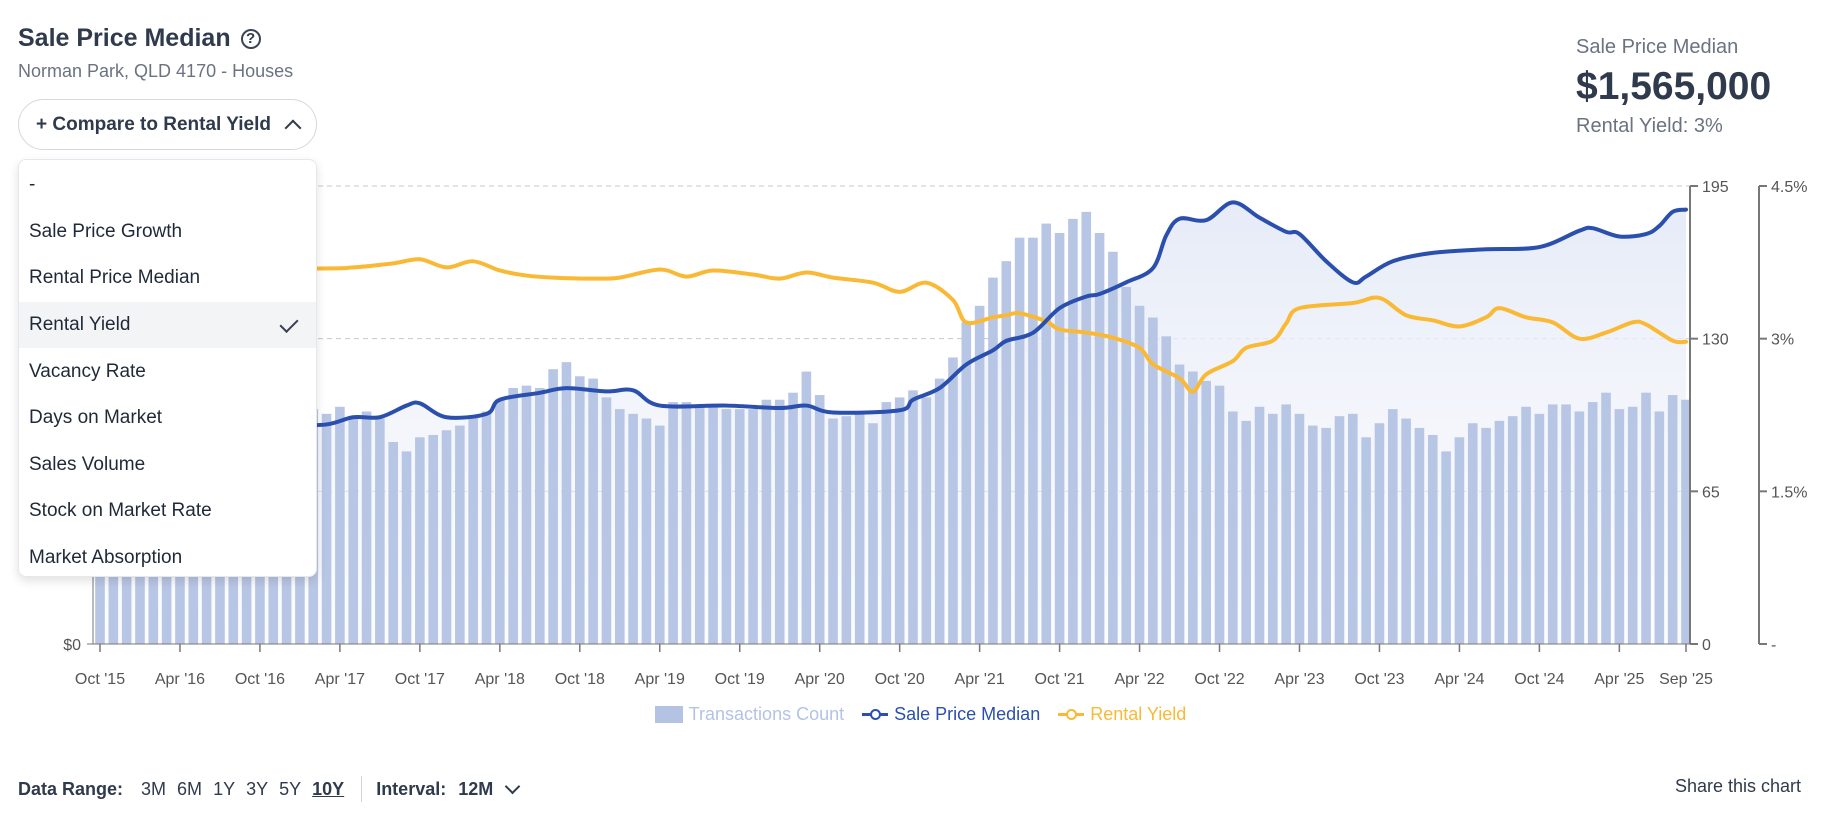 The image size is (1833, 817). I want to click on range-option-6m: 6M, so click(190, 788).